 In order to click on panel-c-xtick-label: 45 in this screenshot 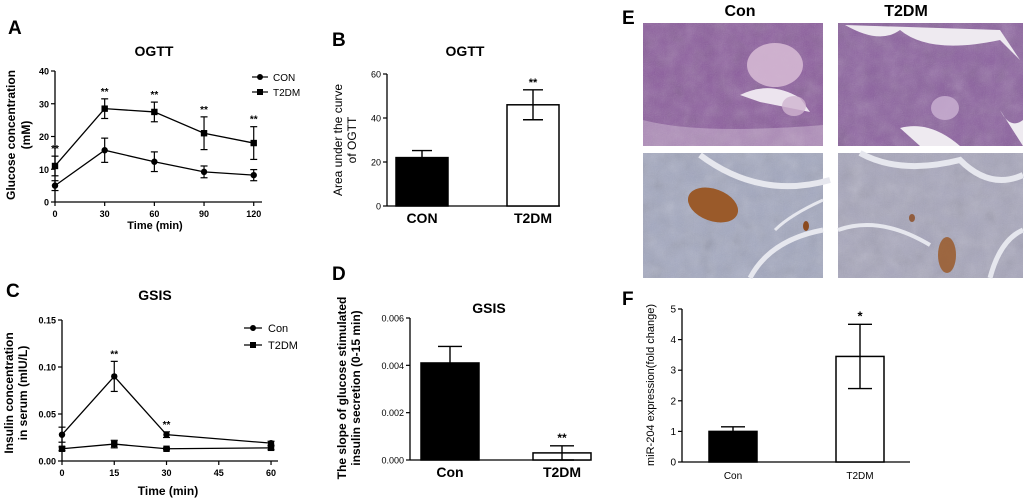, I will do `click(219, 473)`.